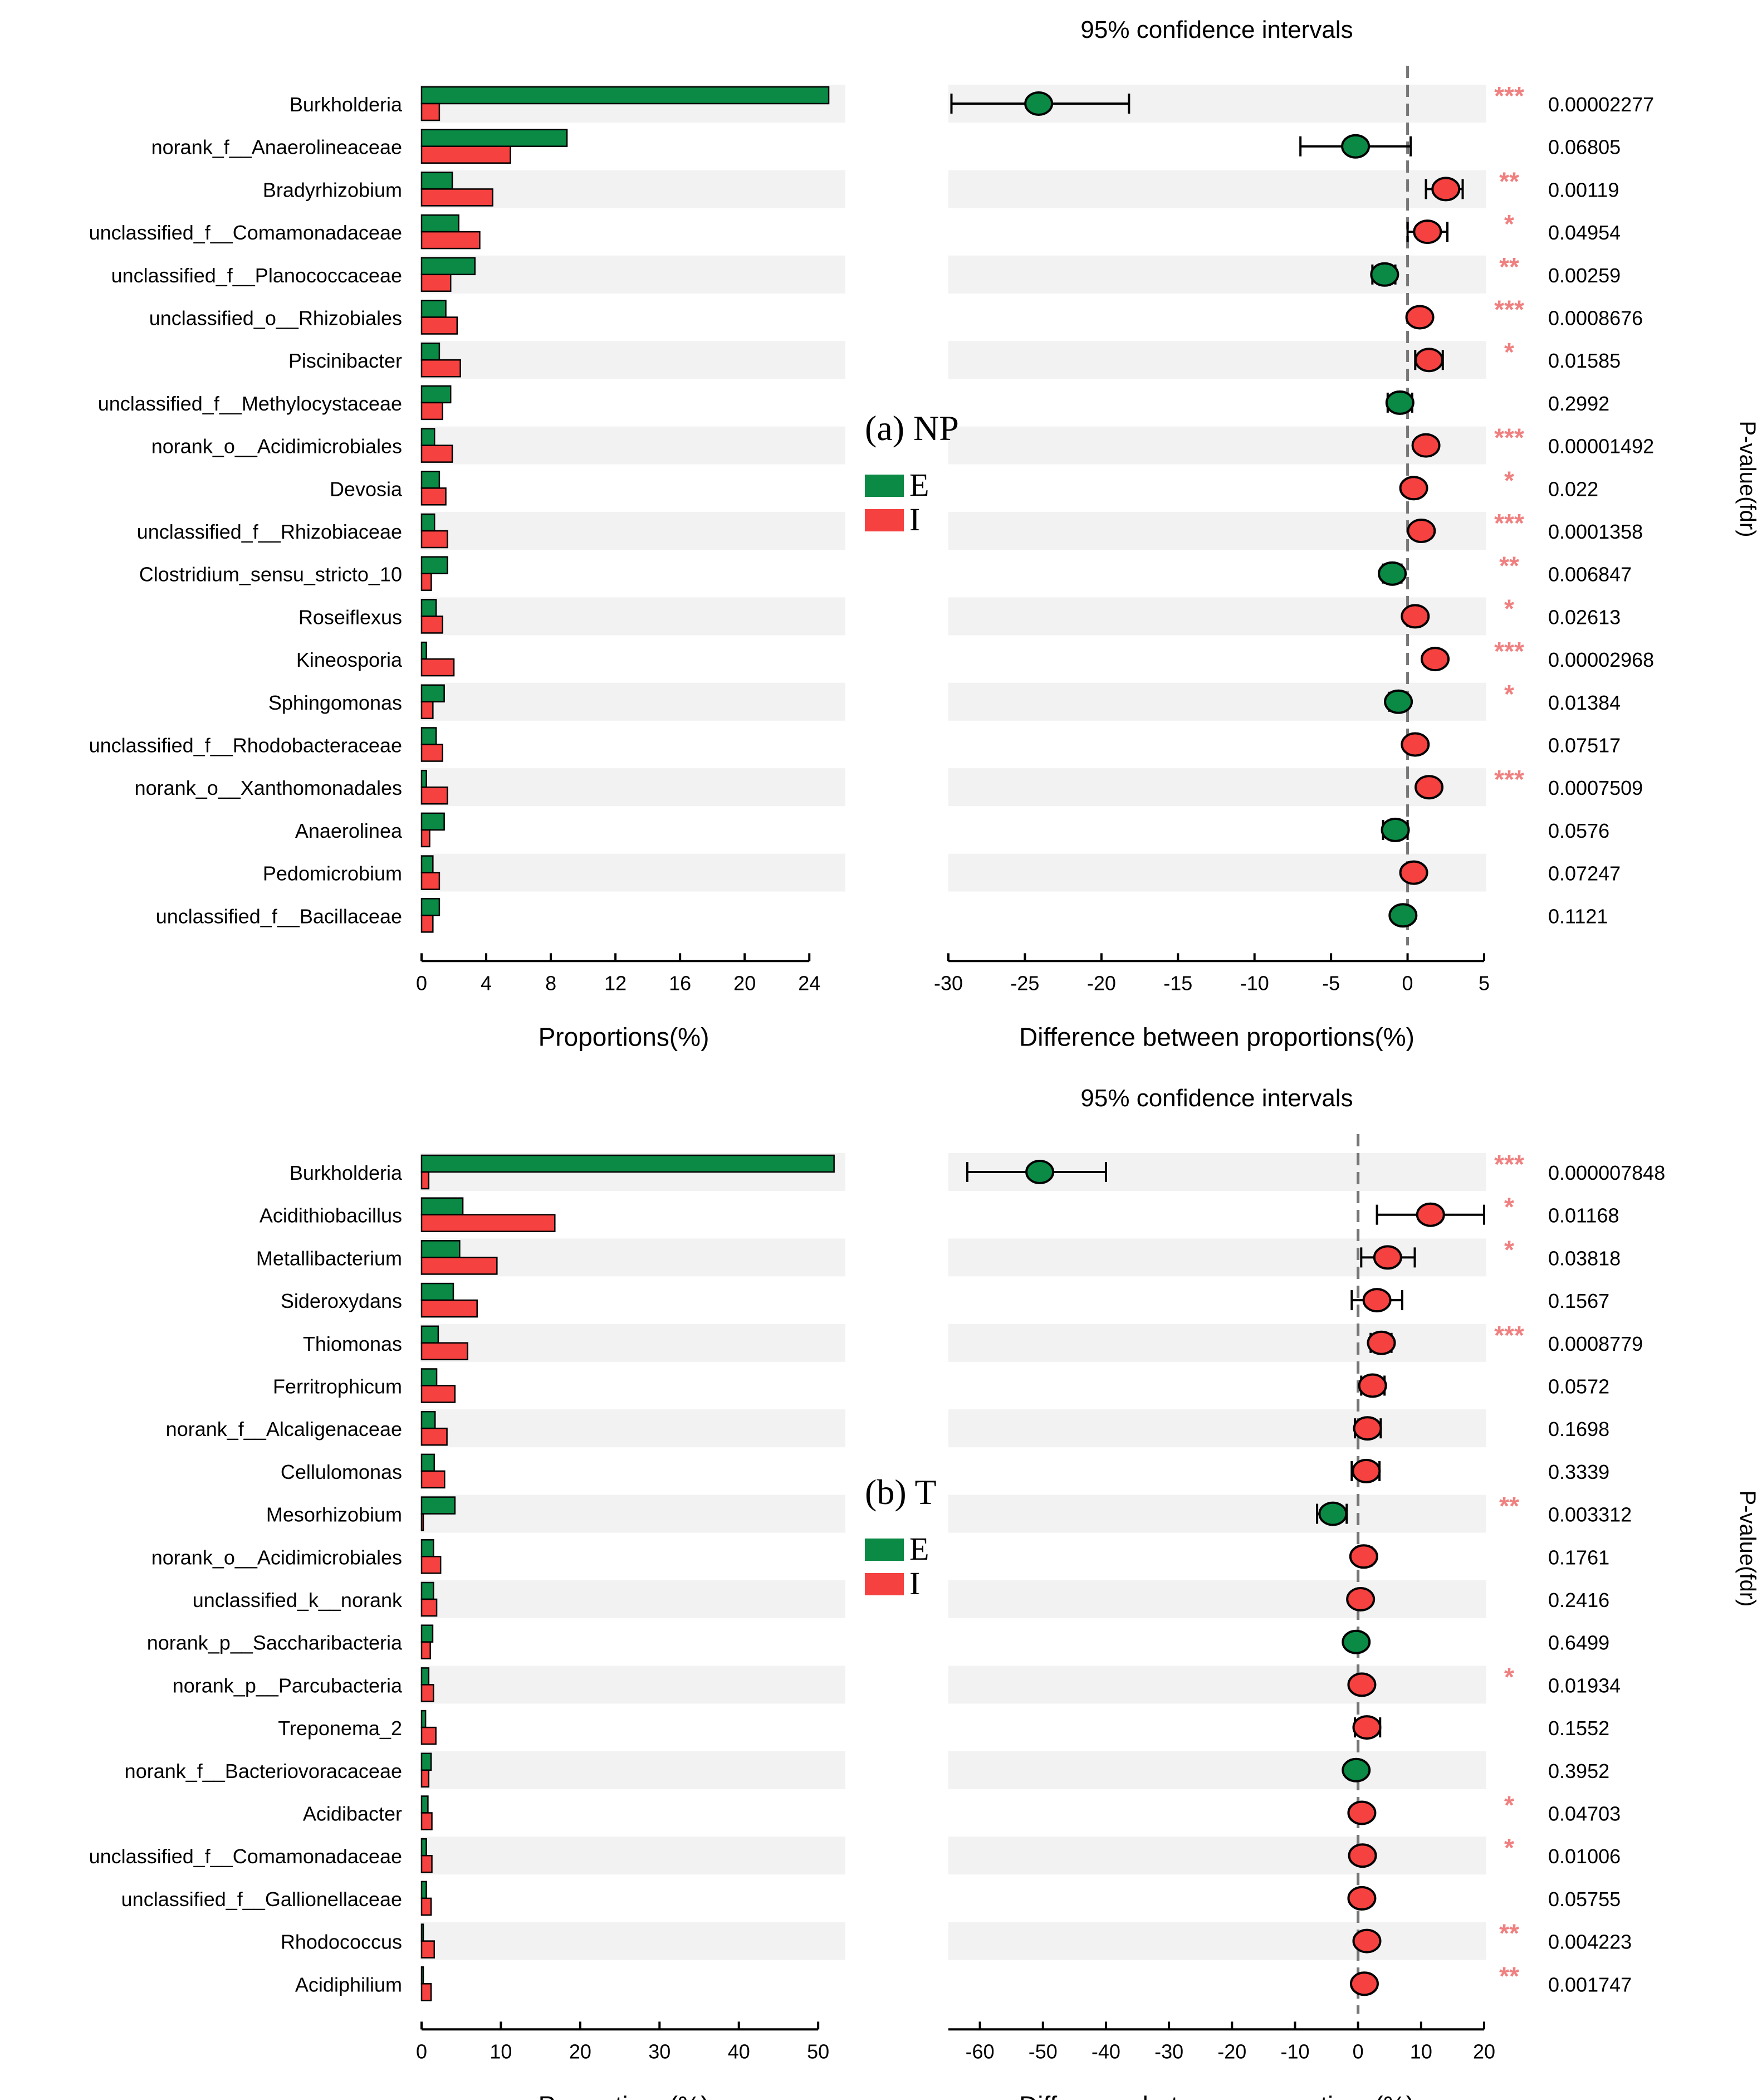 This screenshot has width=1762, height=2100. I want to click on taxon-label: unclassified_f__Planococcaceae, so click(256, 275).